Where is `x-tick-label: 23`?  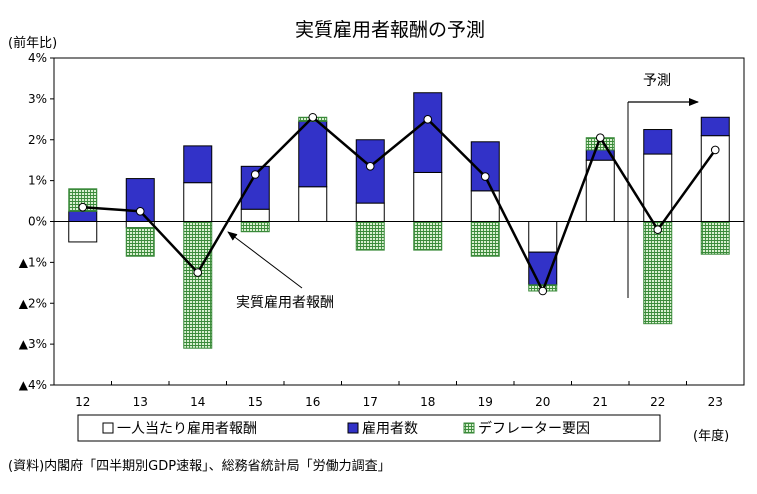 x-tick-label: 23 is located at coordinates (715, 402).